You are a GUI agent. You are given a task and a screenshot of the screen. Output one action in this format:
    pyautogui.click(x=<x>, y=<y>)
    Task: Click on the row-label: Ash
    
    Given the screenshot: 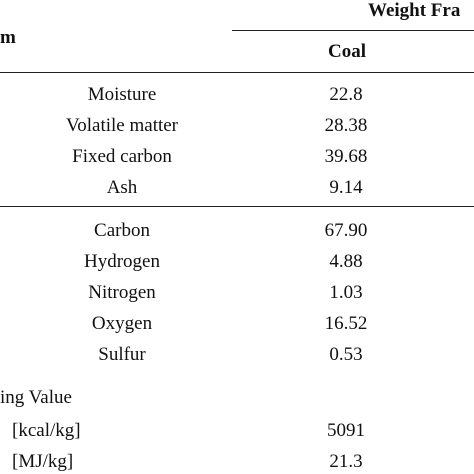 What is the action you would take?
    pyautogui.click(x=122, y=187)
    